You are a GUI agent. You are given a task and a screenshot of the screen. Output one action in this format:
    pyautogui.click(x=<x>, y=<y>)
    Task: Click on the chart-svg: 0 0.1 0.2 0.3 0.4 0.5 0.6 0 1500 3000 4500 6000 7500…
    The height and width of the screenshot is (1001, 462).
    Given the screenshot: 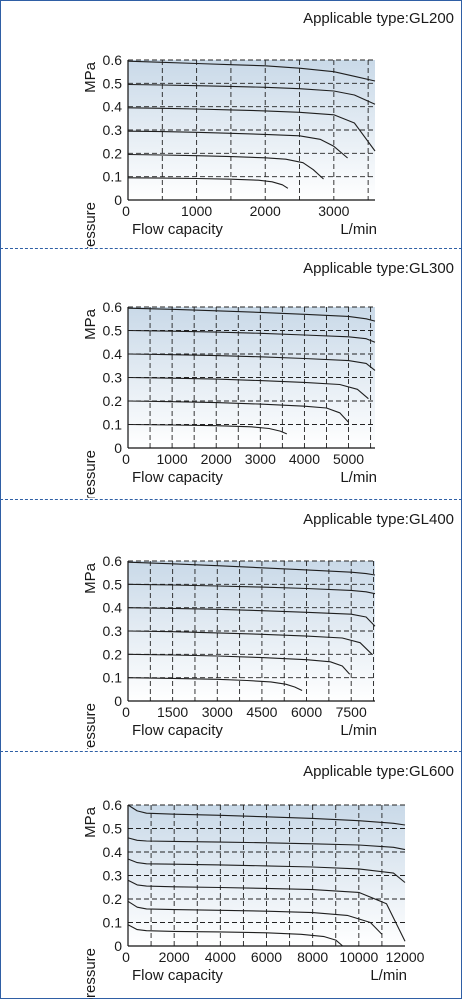 What is the action you would take?
    pyautogui.click(x=229, y=651)
    